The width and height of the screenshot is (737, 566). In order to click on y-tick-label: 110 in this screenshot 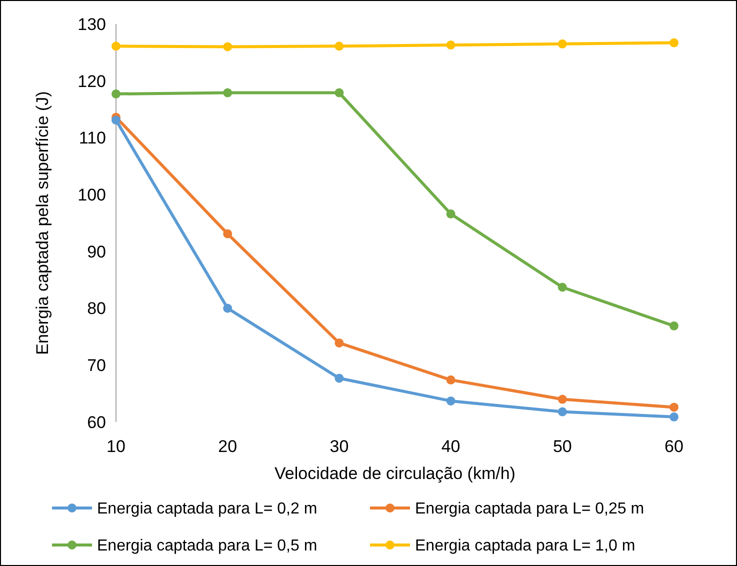, I will do `click(92, 138)`.